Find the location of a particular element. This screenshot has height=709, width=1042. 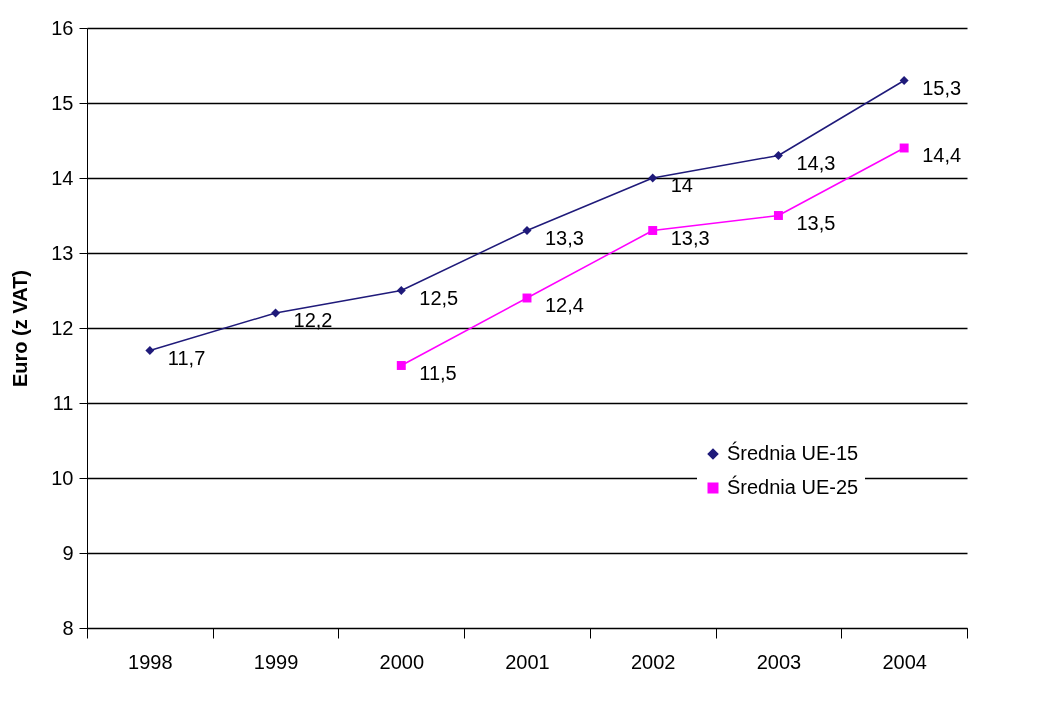

y-tick-label: 9 is located at coordinates (68, 552).